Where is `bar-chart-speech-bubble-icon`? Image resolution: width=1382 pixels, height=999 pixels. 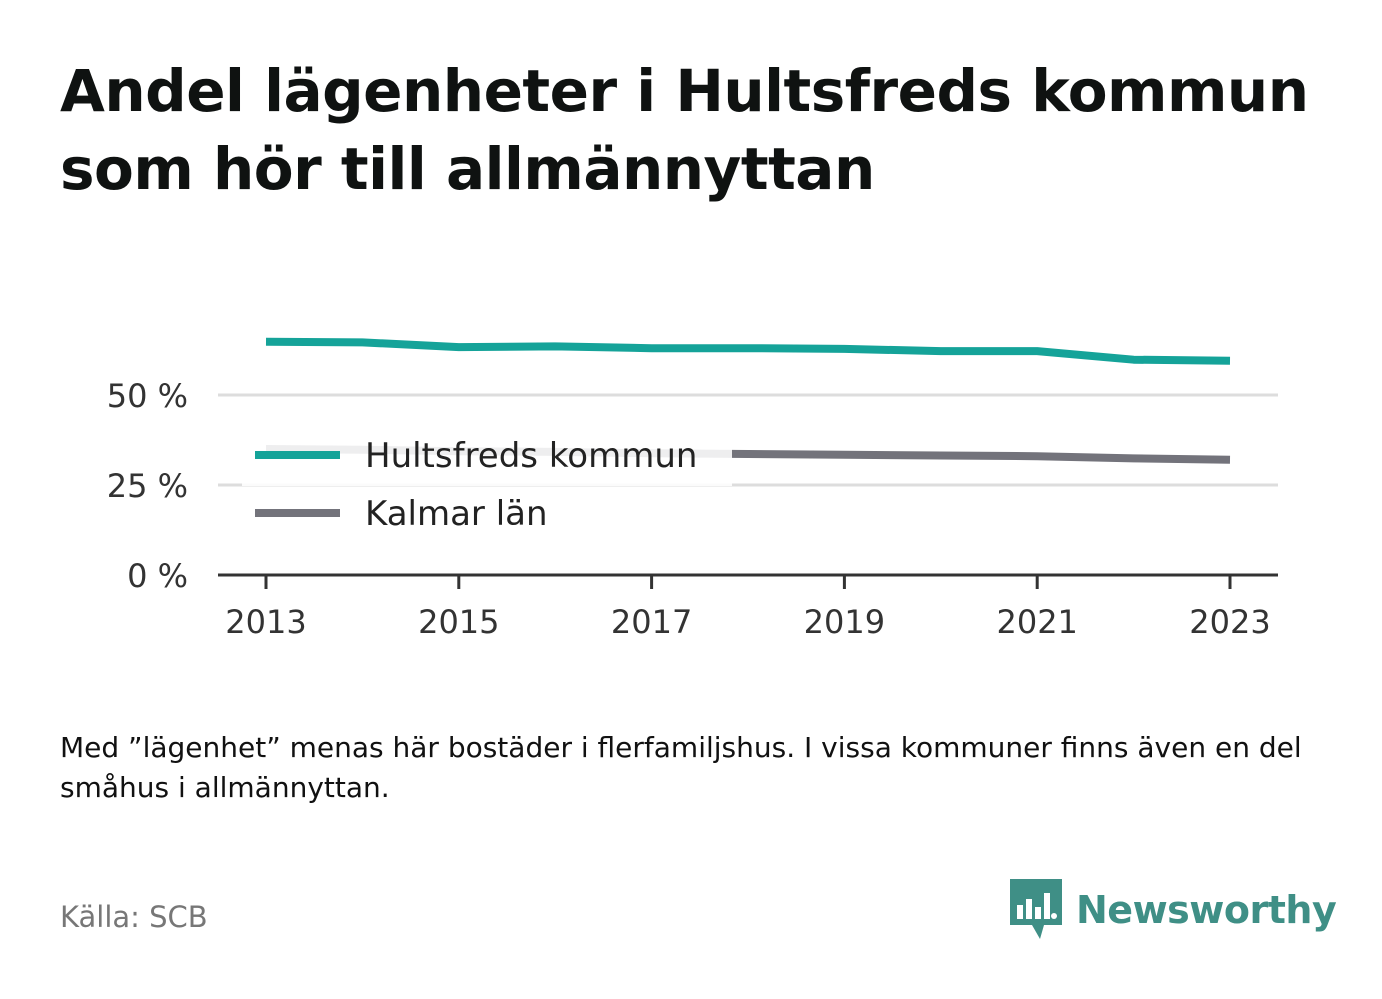 bar-chart-speech-bubble-icon is located at coordinates (1036, 909).